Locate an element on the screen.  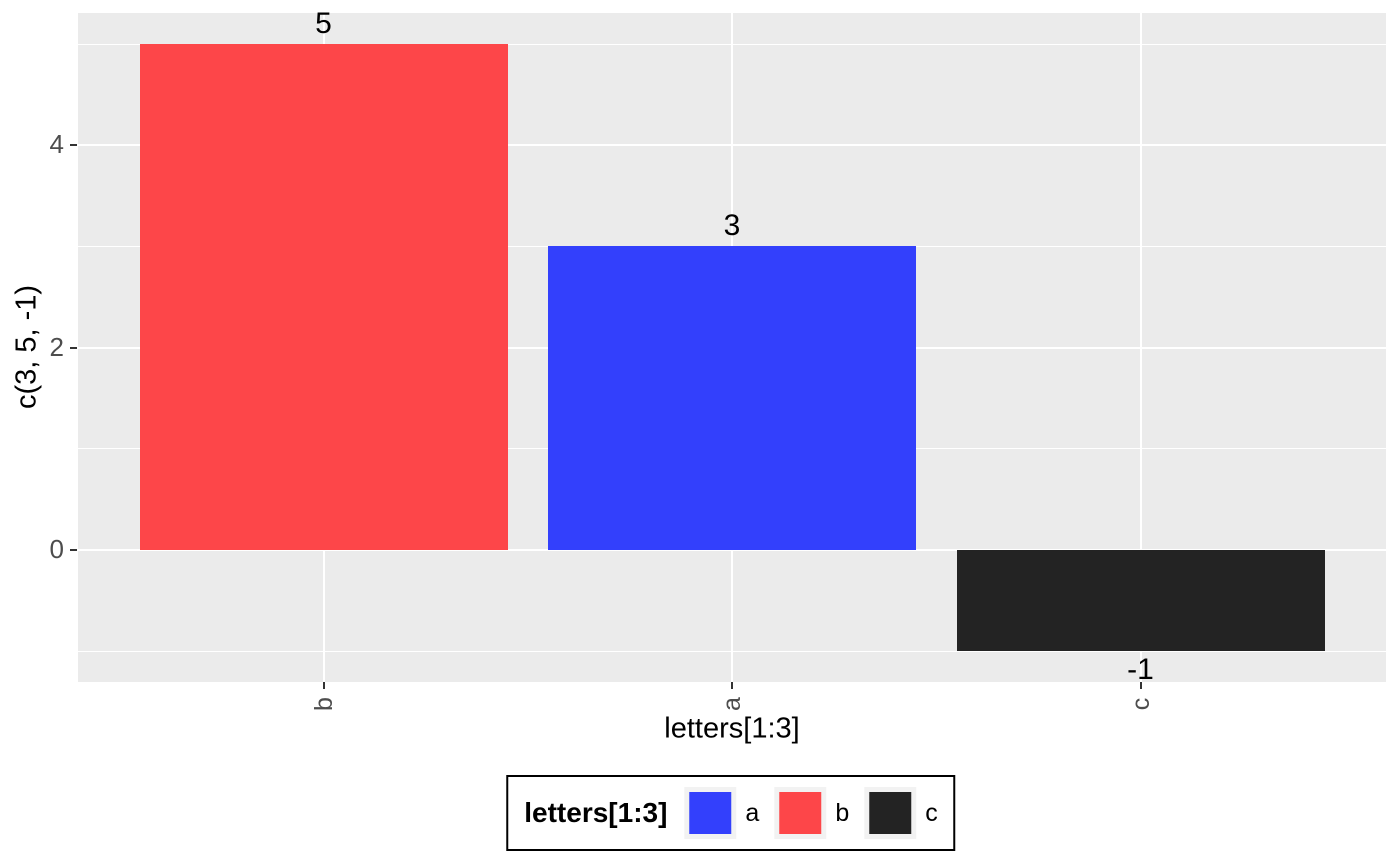
bar-value-label: 5 is located at coordinates (323, 24).